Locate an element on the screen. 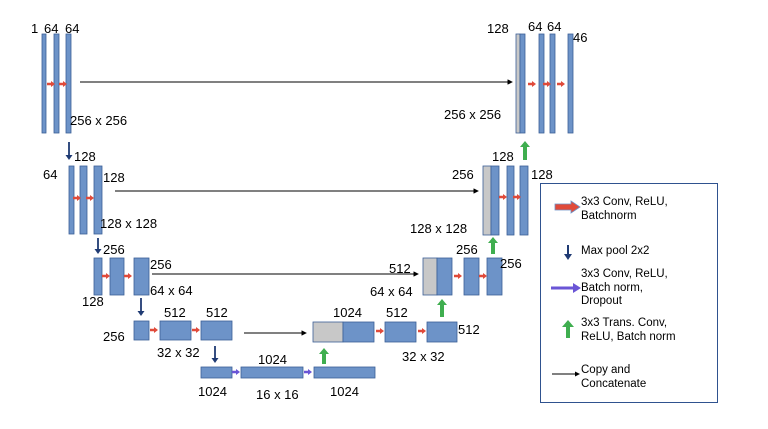  dec1-output-arrow is located at coordinates (561, 84).